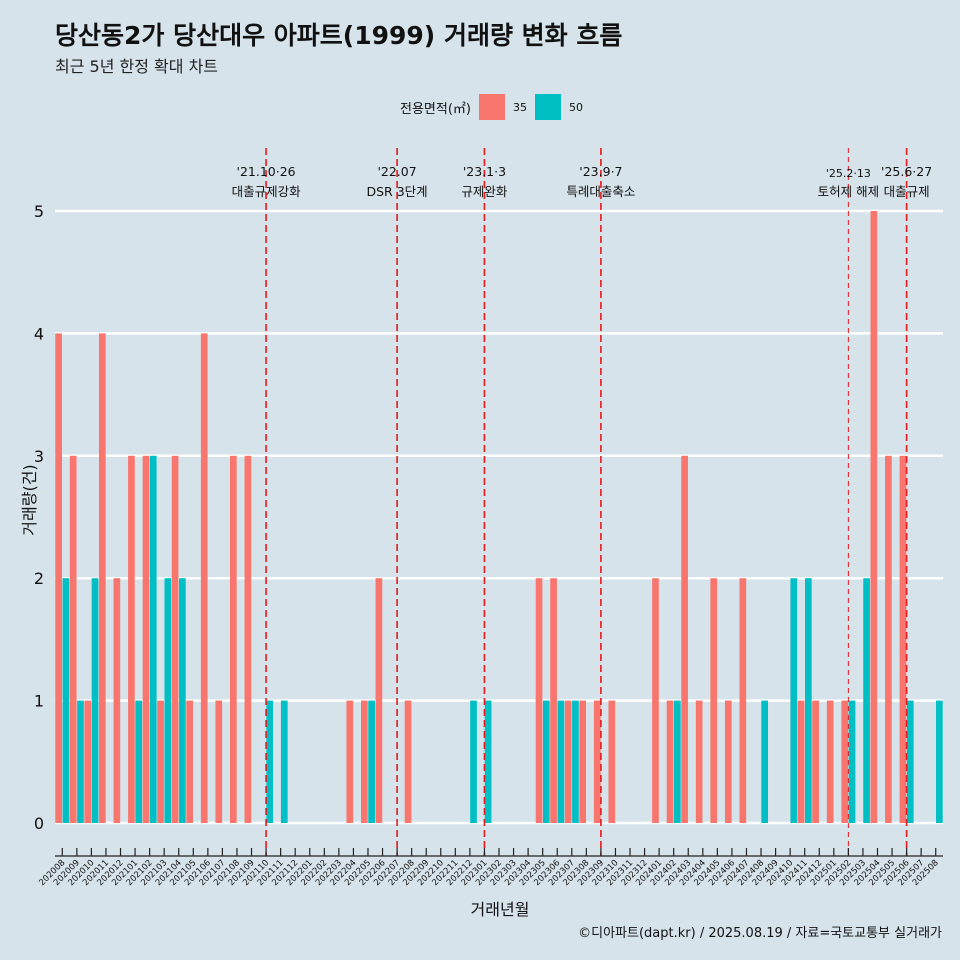 Image resolution: width=960 pixels, height=960 pixels. What do you see at coordinates (39, 456) in the screenshot?
I see `y-tick-label-3: 3` at bounding box center [39, 456].